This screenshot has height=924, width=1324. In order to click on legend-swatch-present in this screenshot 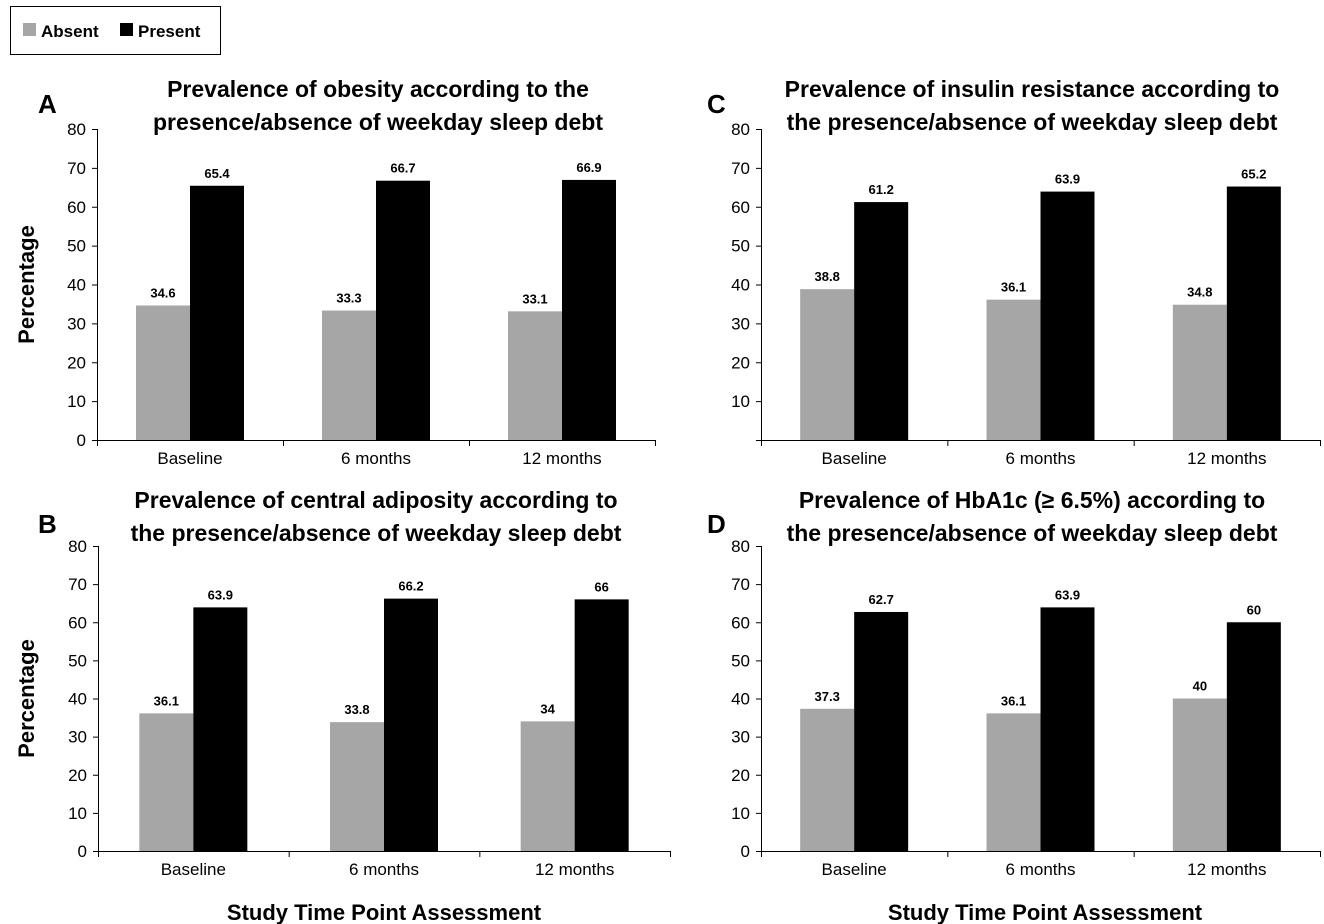, I will do `click(126, 29)`.